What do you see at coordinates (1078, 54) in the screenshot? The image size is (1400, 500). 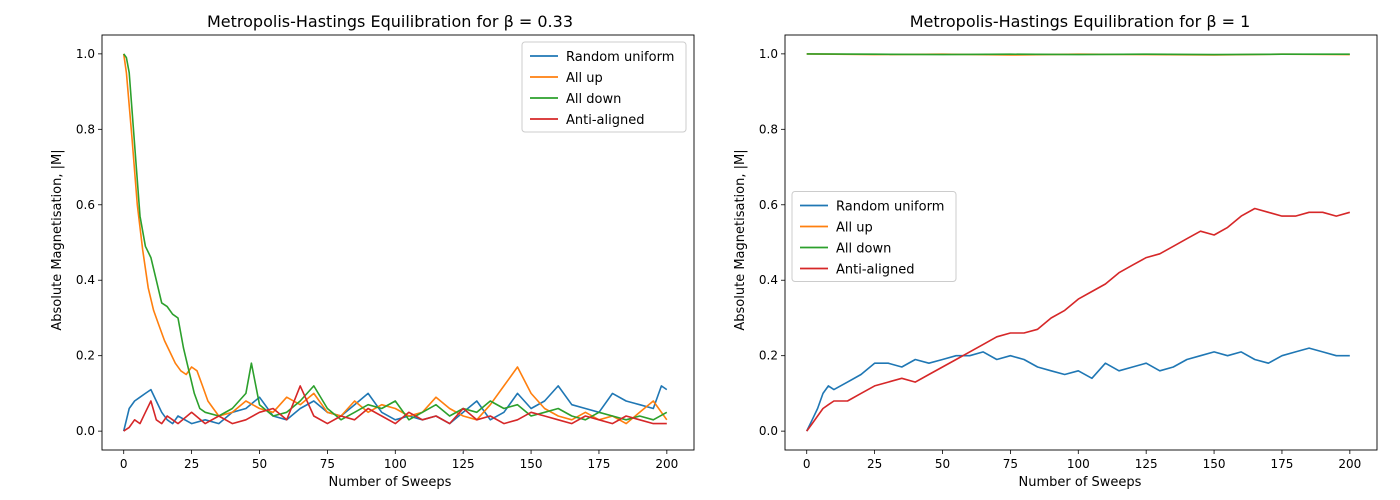 I see `series-line-all-down` at bounding box center [1078, 54].